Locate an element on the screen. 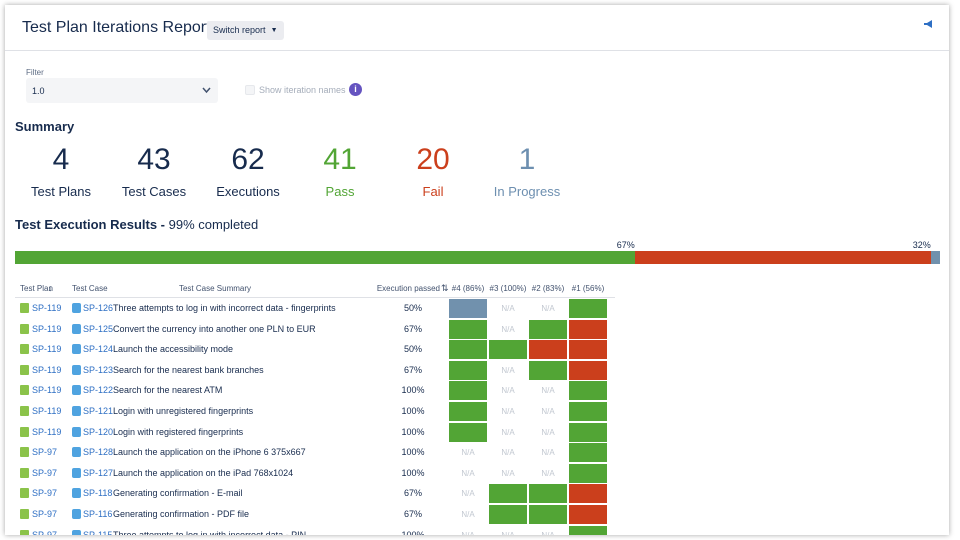  test-case-link: SP-128 is located at coordinates (98, 452).